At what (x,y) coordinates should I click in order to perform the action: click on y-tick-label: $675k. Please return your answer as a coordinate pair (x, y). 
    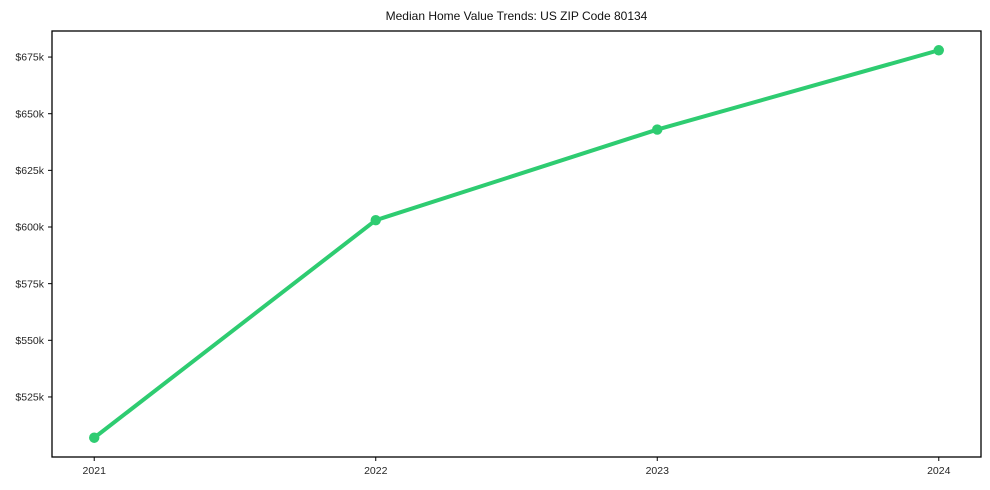
    Looking at the image, I should click on (29, 58).